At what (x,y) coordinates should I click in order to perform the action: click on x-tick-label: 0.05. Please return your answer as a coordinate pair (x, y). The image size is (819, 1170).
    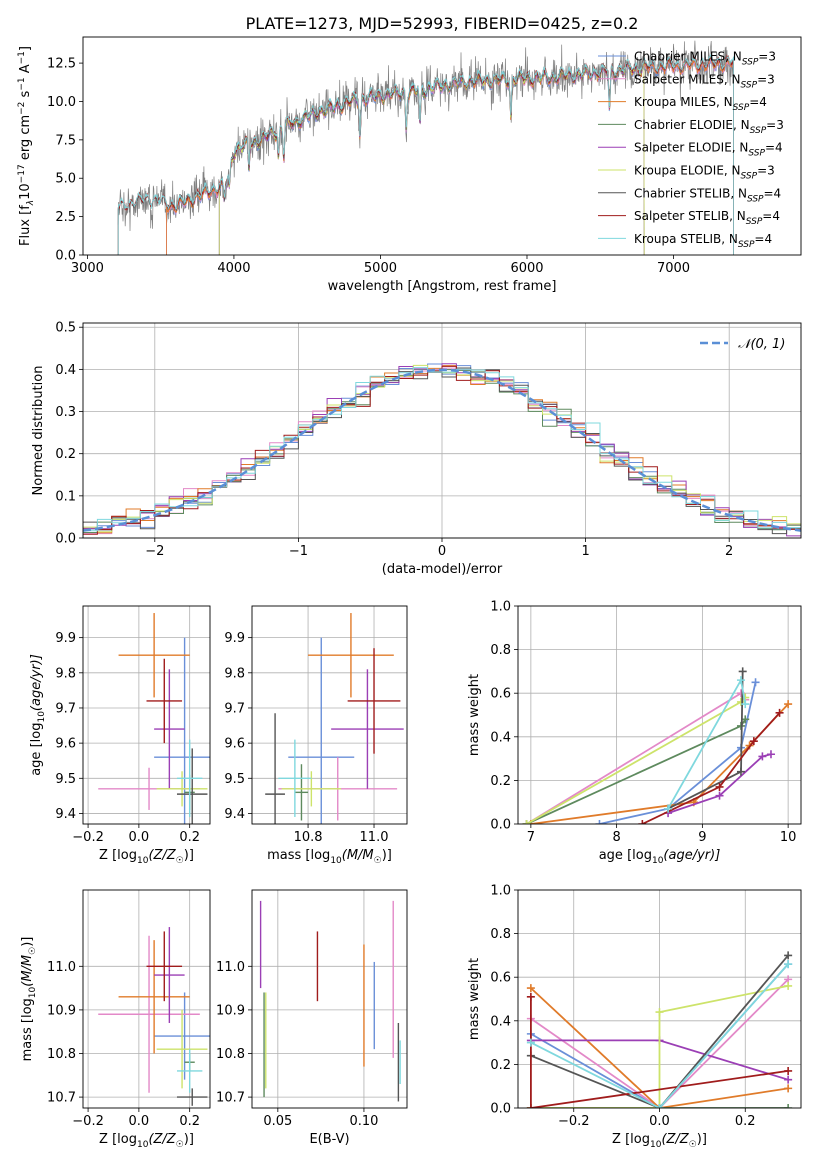
    Looking at the image, I should click on (277, 1121).